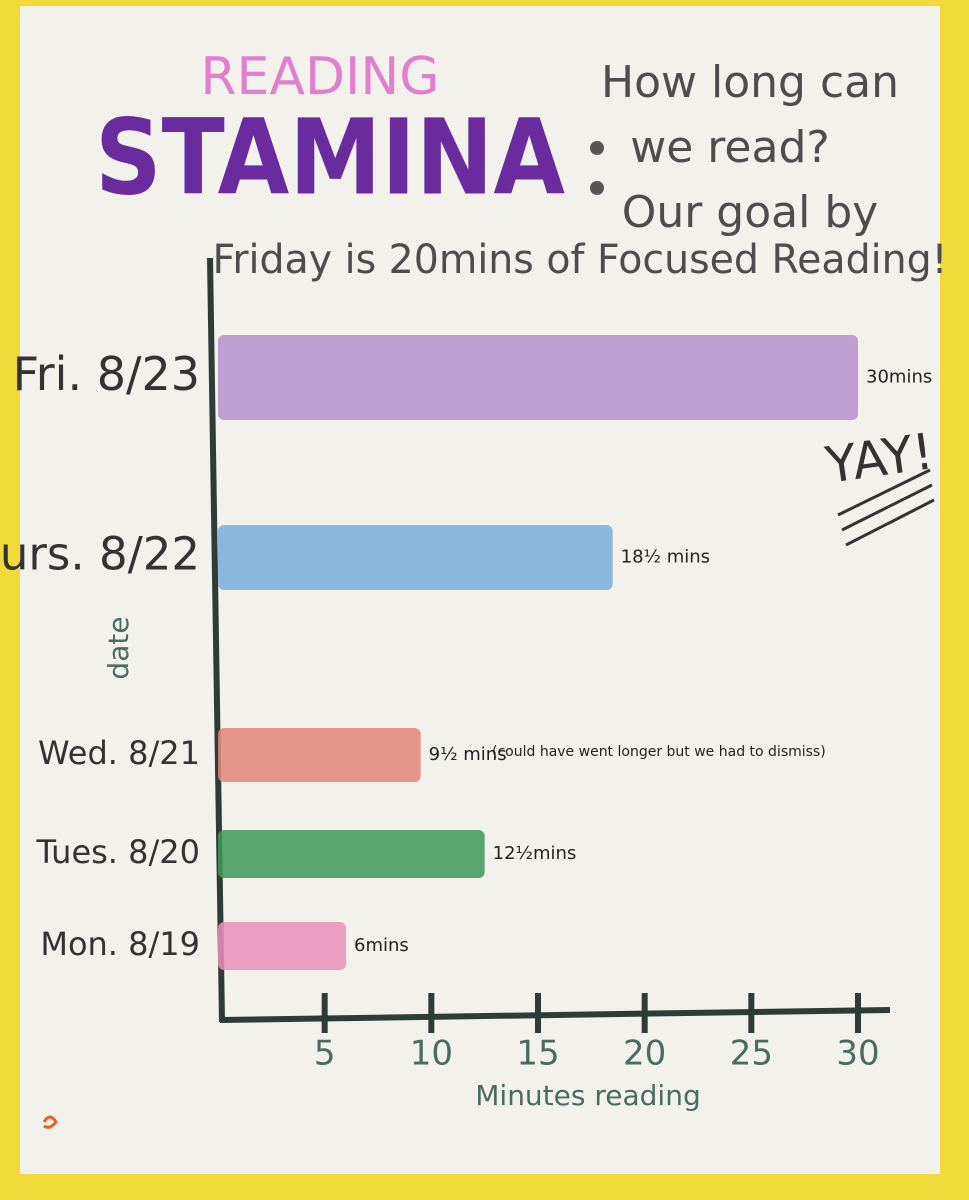 The height and width of the screenshot is (1200, 969). Describe the element at coordinates (580, 260) in the screenshot. I see `subtitle-line: Friday is 20mins of Focused Reading!` at that location.